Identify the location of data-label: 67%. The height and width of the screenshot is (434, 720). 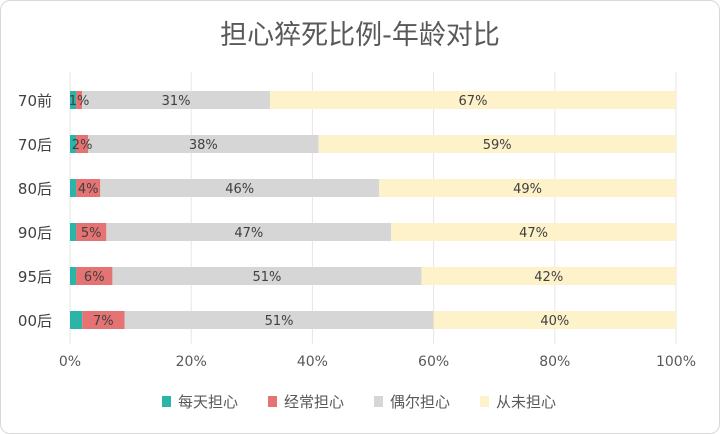
(473, 101).